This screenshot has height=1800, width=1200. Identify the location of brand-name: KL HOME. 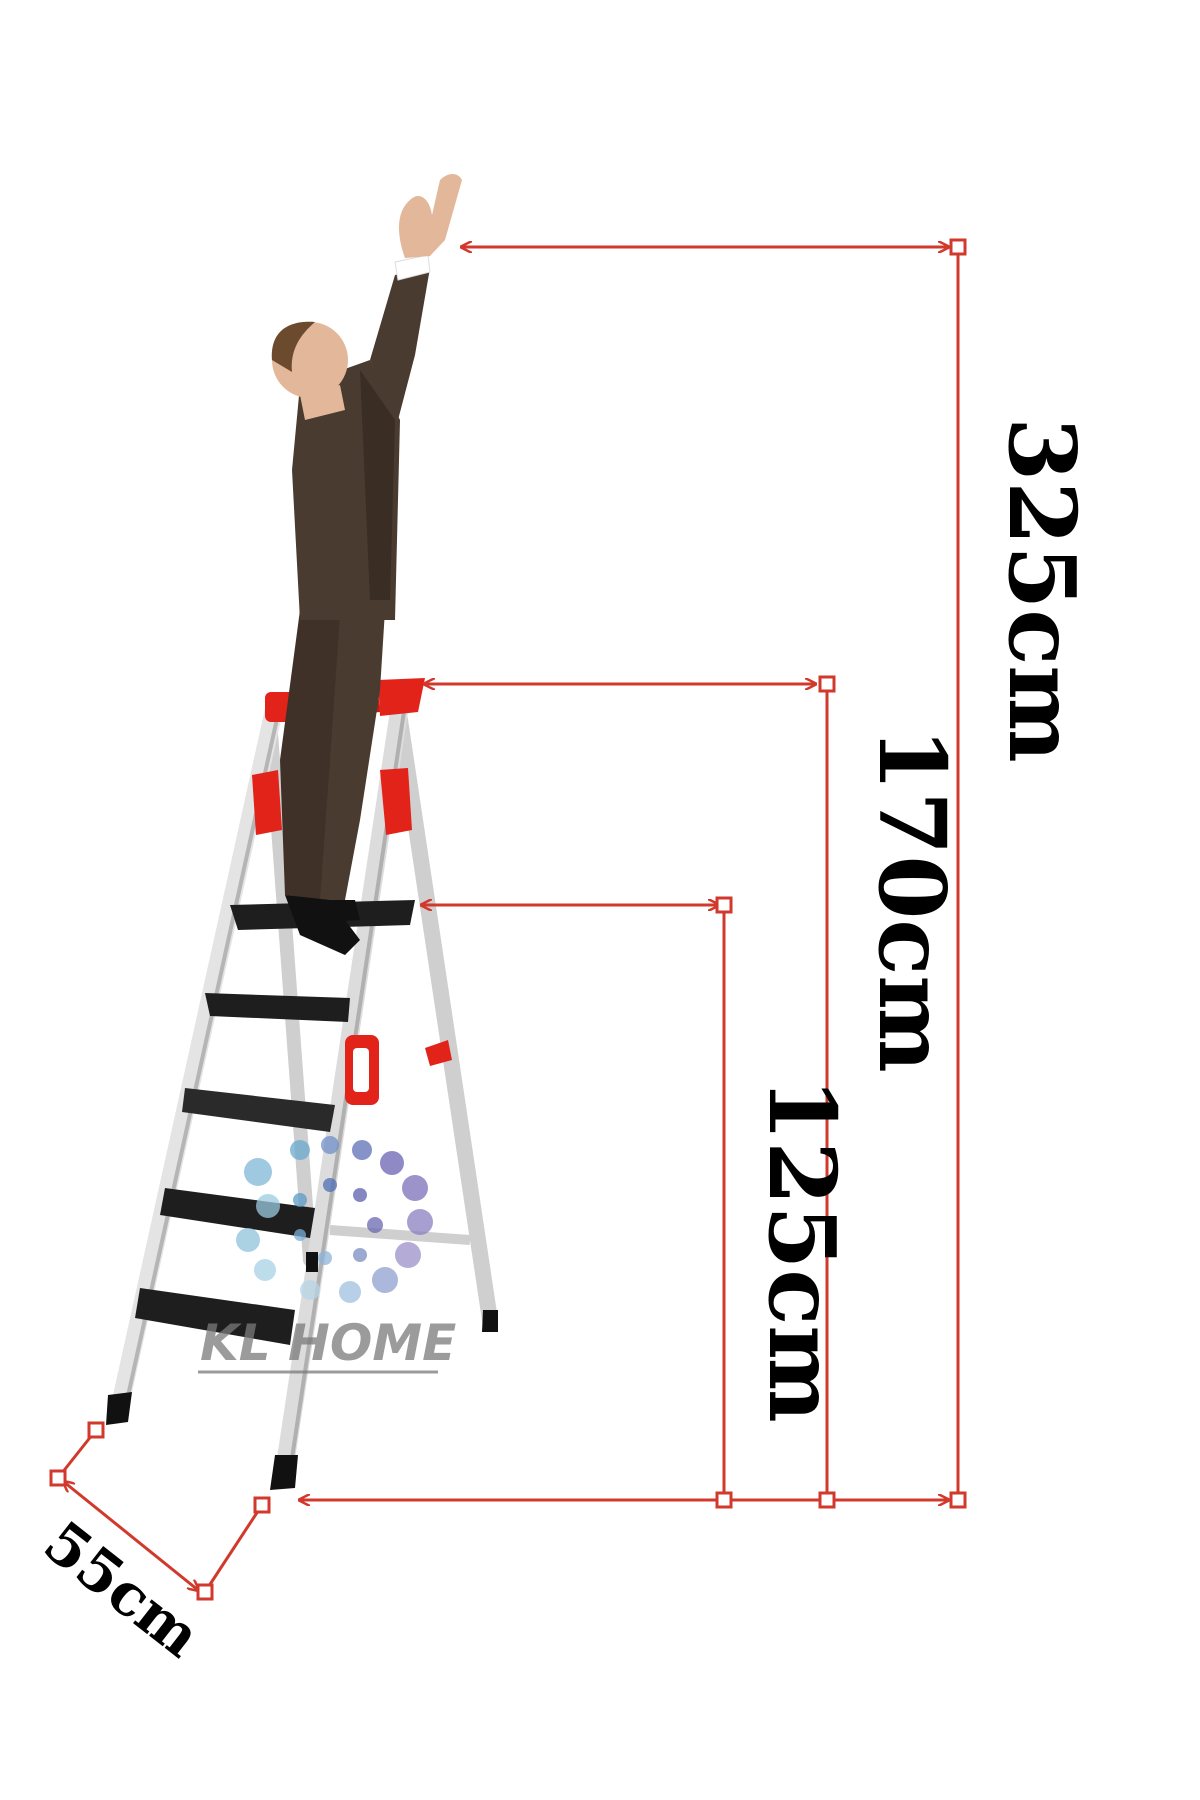
(328, 1343).